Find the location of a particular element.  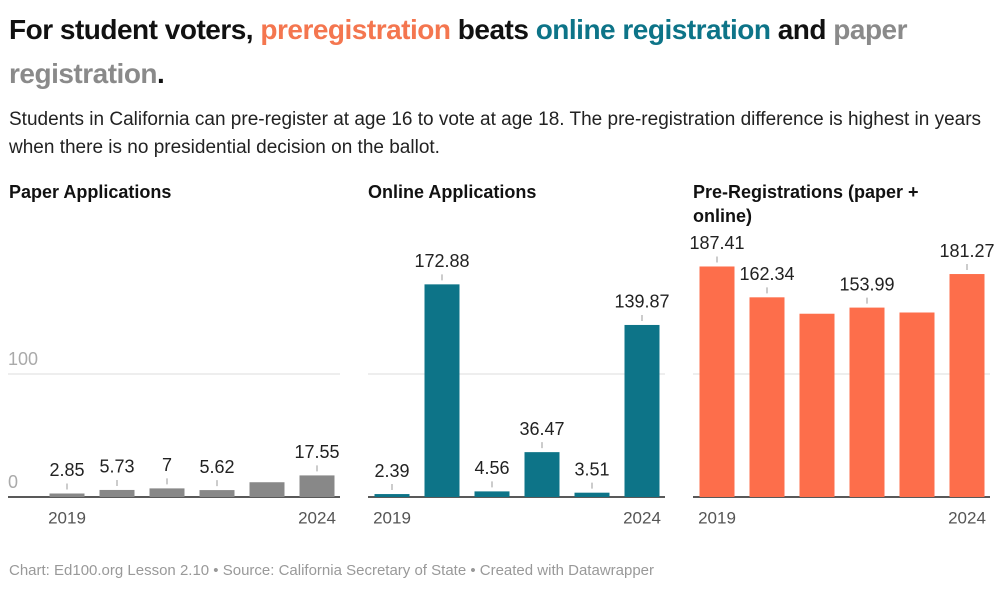

value-label: 139.87 is located at coordinates (641, 302).